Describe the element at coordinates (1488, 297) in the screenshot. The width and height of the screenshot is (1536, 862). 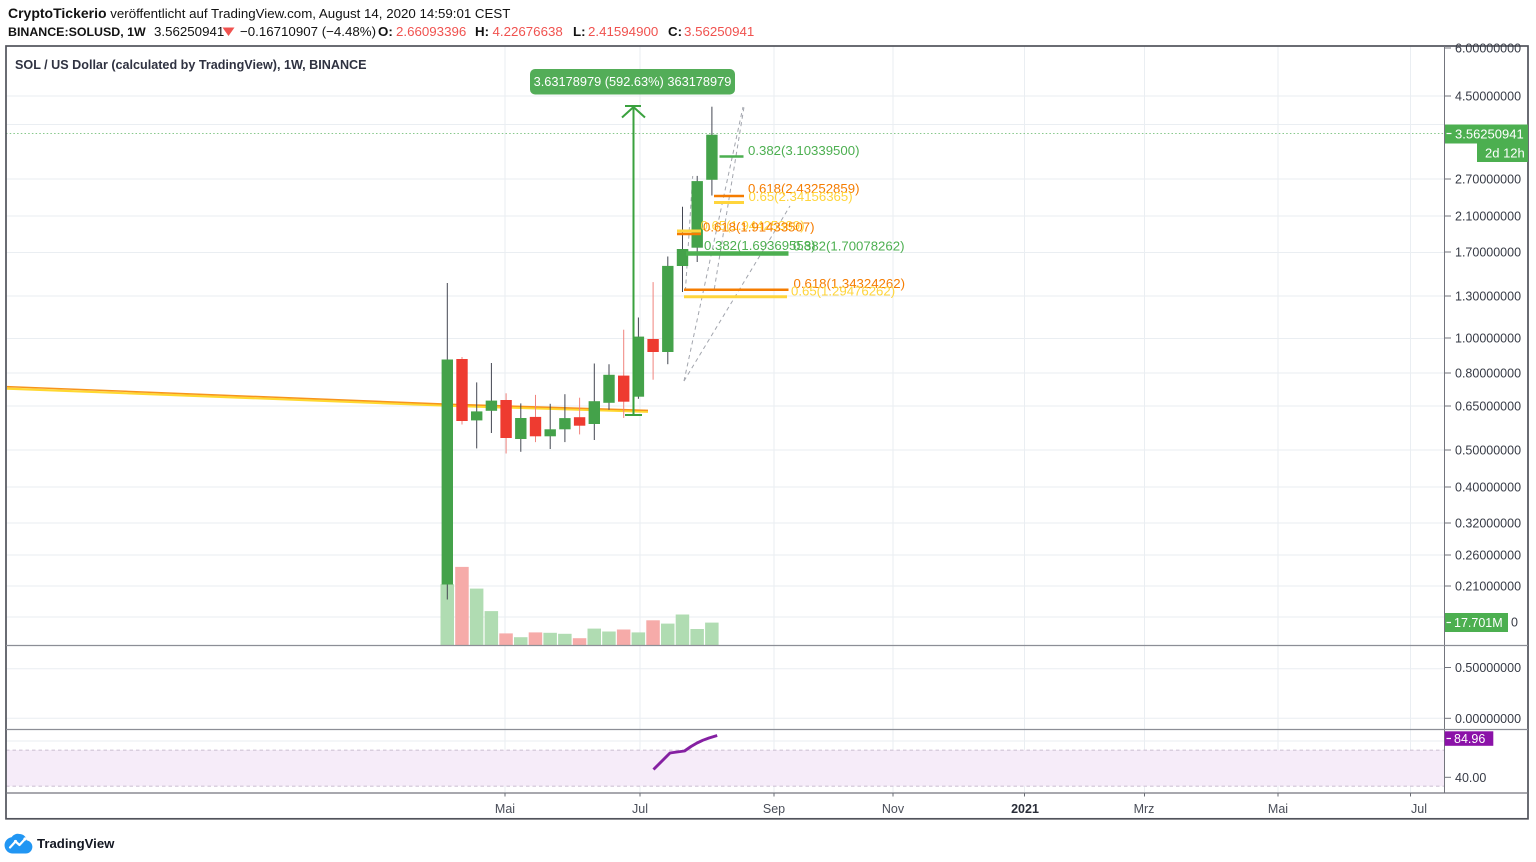
I see `svg-text: 1.30000000` at that location.